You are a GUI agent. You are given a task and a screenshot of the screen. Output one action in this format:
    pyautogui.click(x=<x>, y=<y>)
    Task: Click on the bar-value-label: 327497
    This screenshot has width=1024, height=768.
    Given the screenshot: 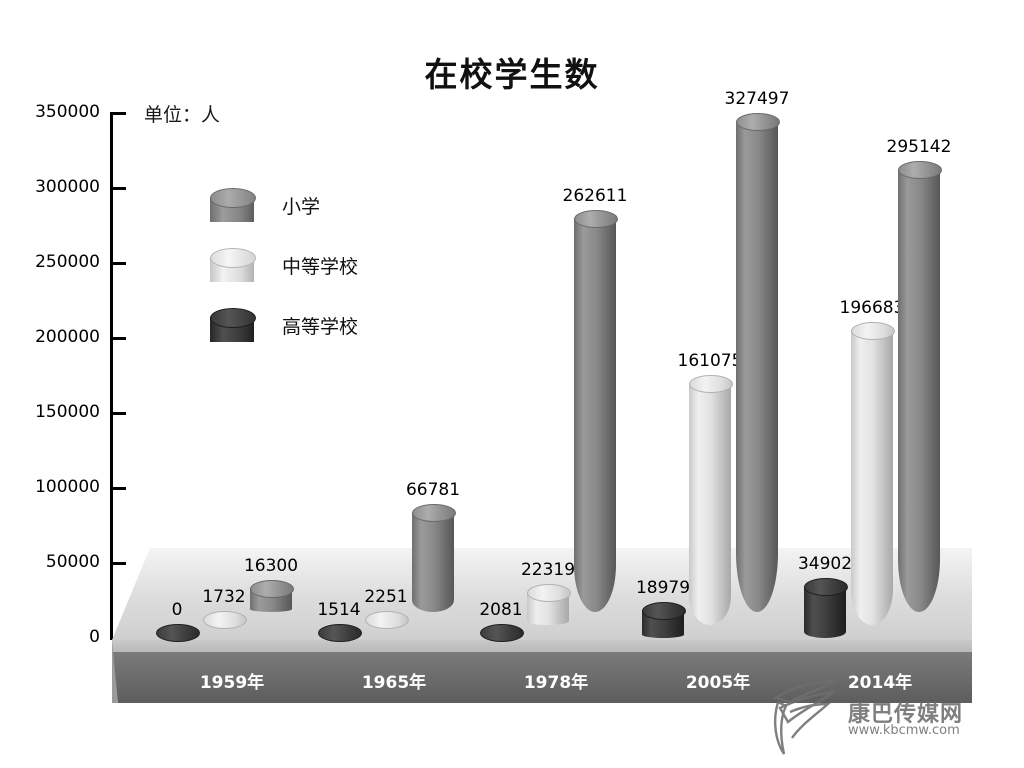 What is the action you would take?
    pyautogui.click(x=757, y=98)
    